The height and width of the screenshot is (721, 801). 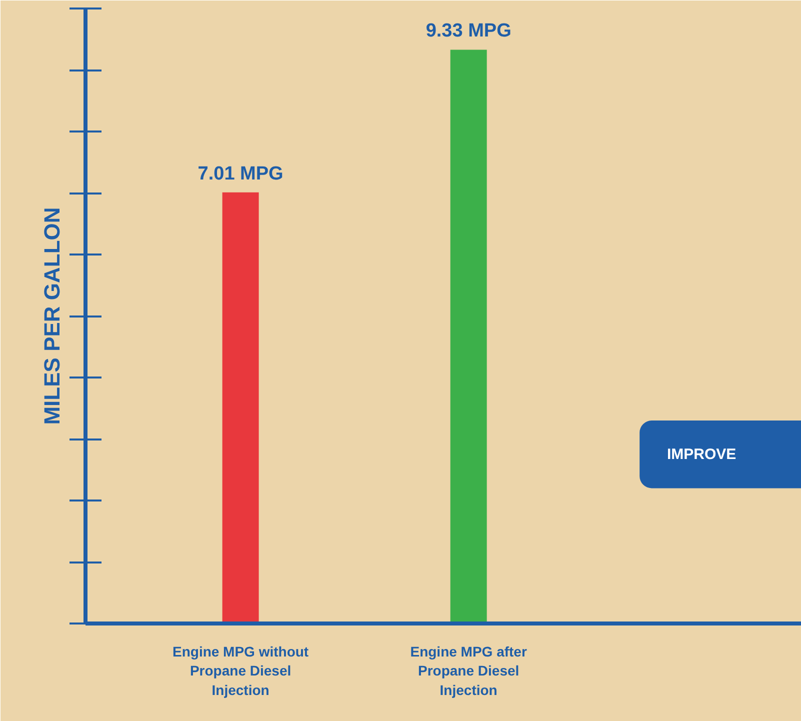 What do you see at coordinates (469, 671) in the screenshot?
I see `x-tick-label: Engine MPG after Propane Diesel Injection` at bounding box center [469, 671].